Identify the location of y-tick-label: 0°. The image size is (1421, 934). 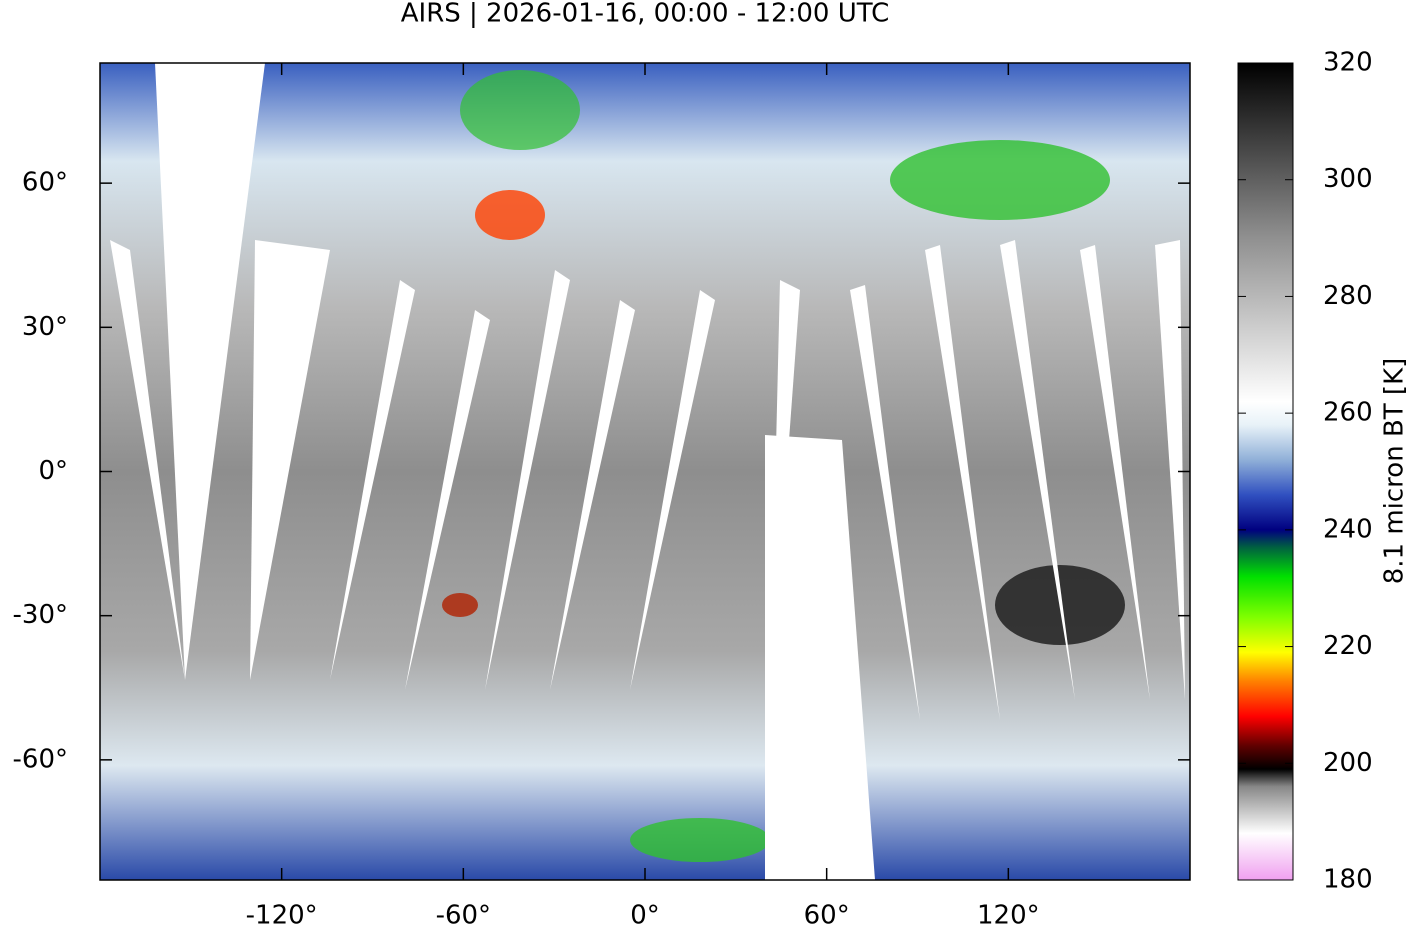
(53, 471).